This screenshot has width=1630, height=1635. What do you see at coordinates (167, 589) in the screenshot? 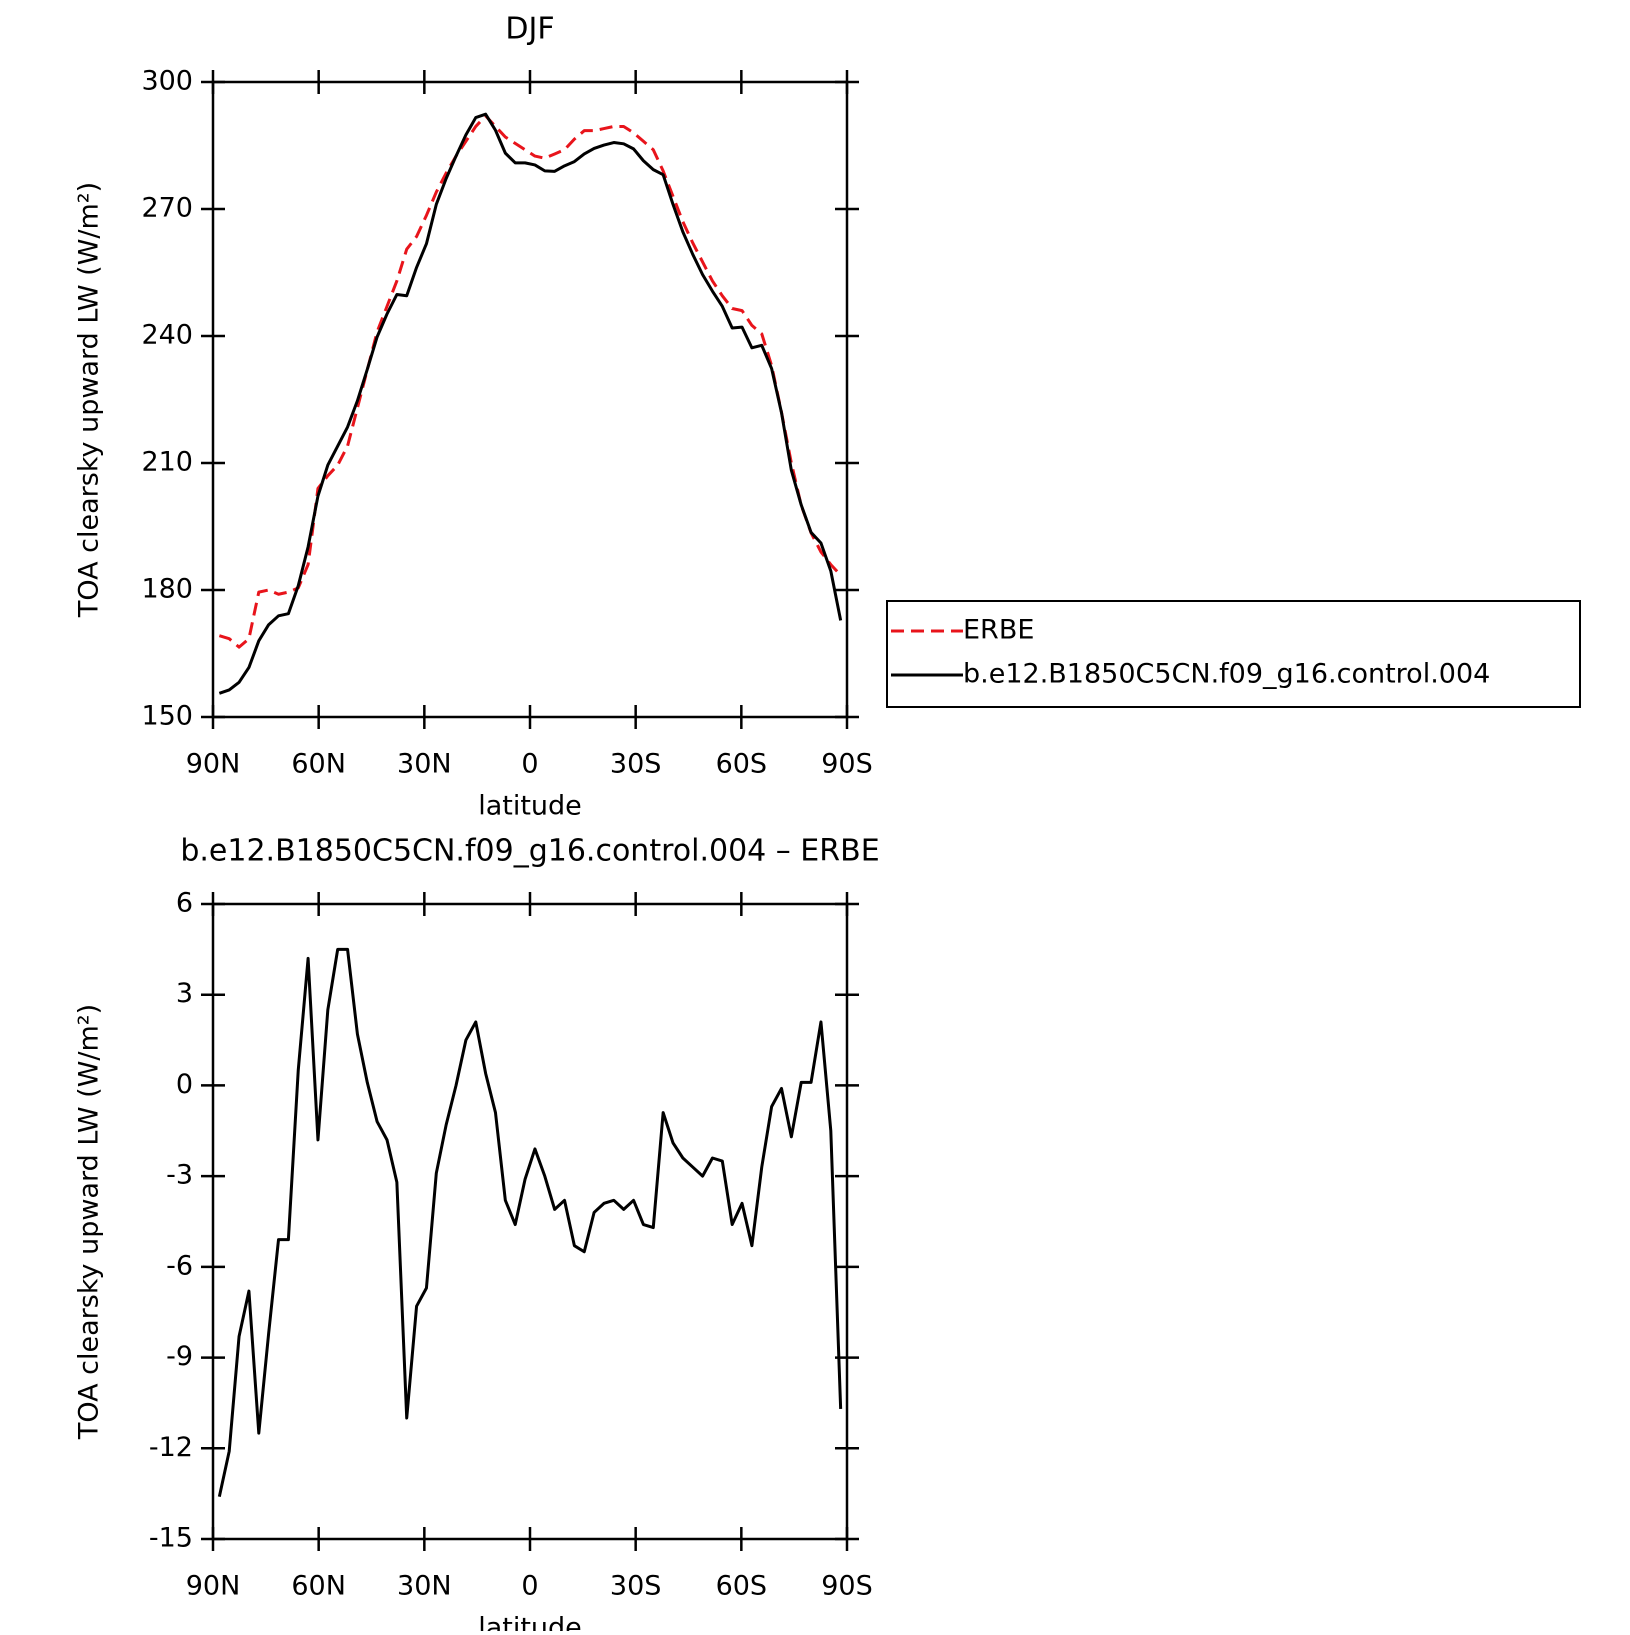
I see `y-tick-label: 180` at bounding box center [167, 589].